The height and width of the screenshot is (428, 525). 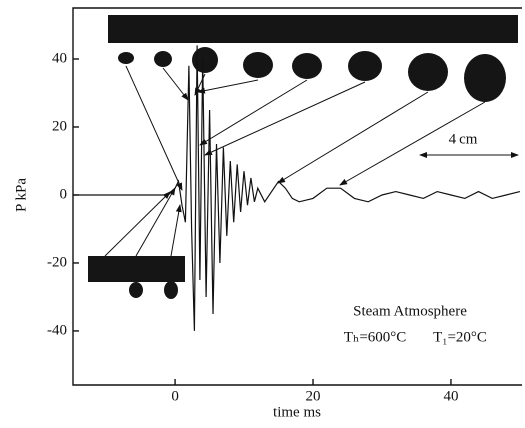 I want to click on annotation: Steam Atmosphere, so click(x=410, y=311).